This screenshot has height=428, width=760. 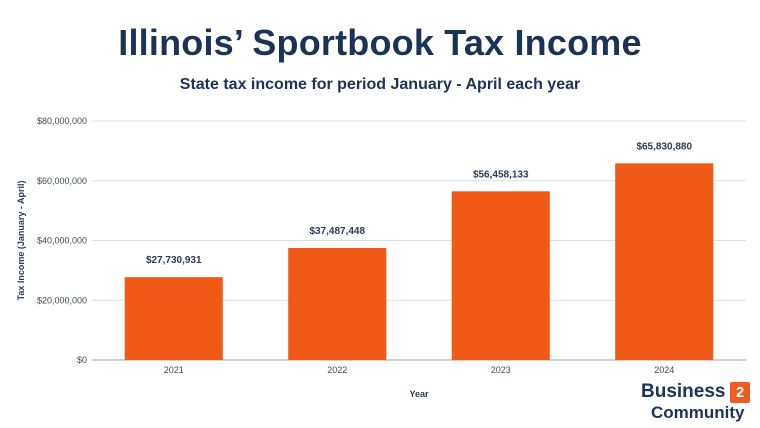 What do you see at coordinates (501, 370) in the screenshot?
I see `x-tick-label: 2023` at bounding box center [501, 370].